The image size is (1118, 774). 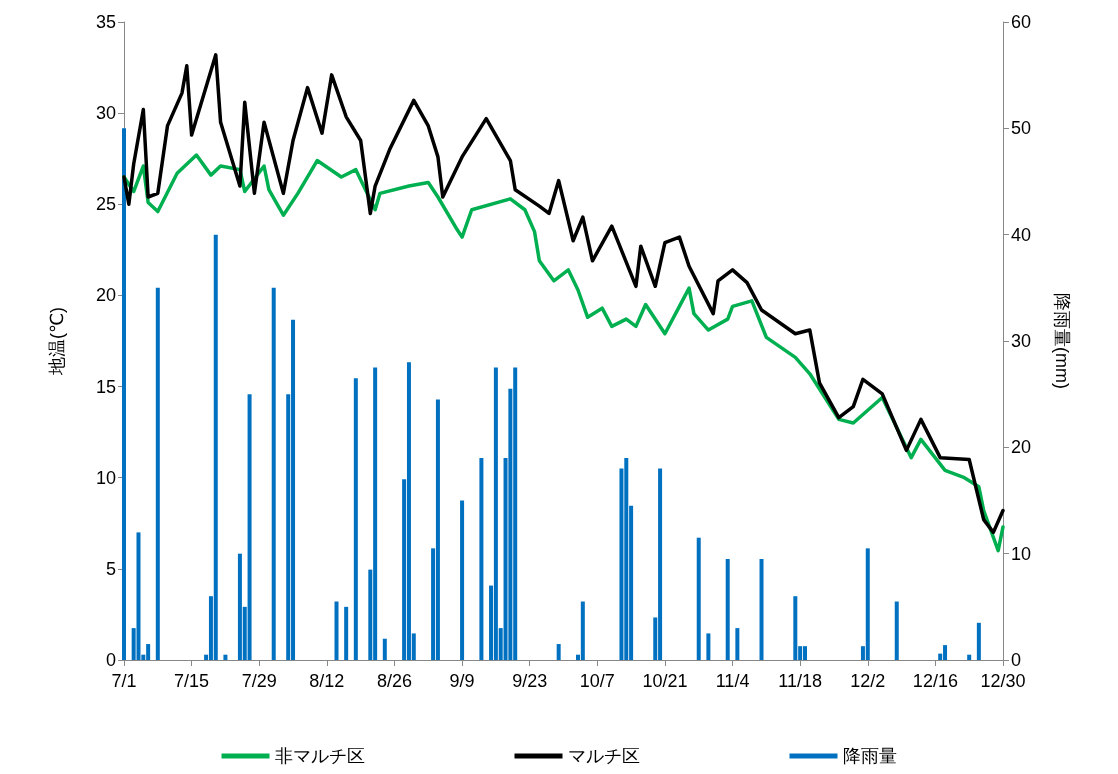 I want to click on y2-tick-label: 60, so click(x=1021, y=22).